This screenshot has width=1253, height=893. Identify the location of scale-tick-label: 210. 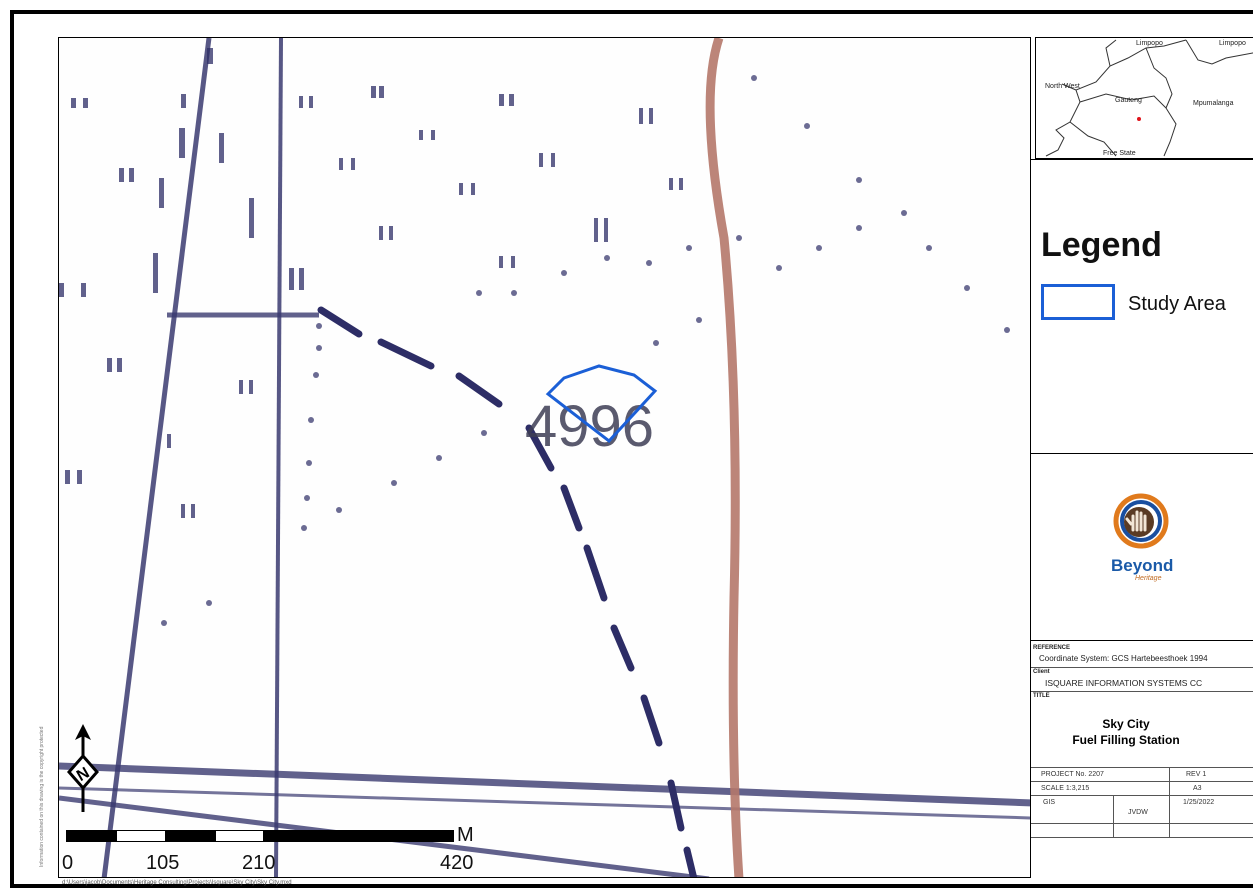
(259, 863).